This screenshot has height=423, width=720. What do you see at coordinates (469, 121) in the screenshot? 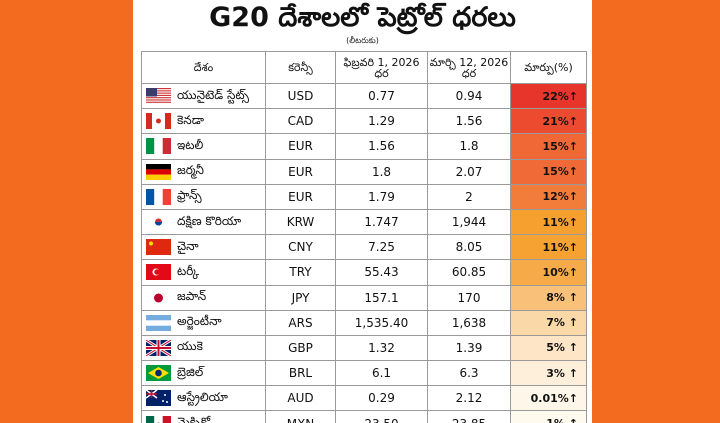
I see `mar-price-cell: 1.56` at bounding box center [469, 121].